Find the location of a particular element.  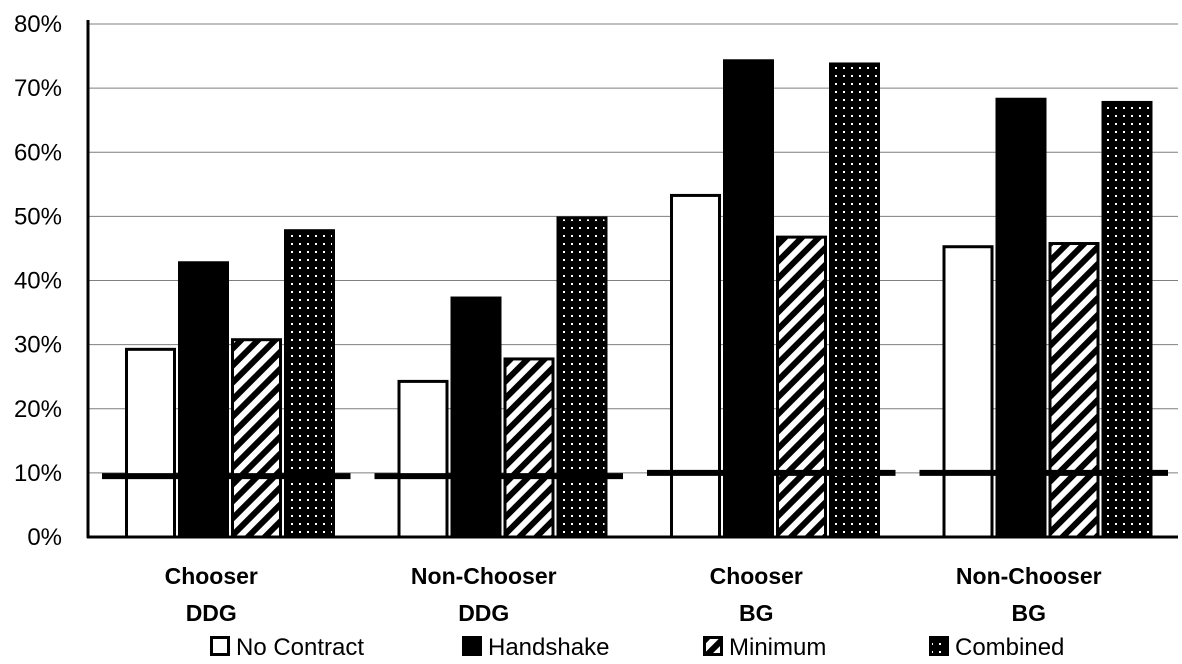

legend-label-combined: Combined is located at coordinates (1009, 647).